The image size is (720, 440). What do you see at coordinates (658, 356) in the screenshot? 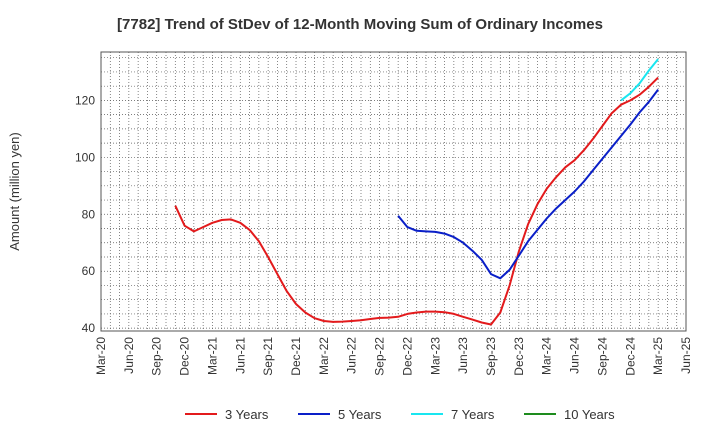
I see `x-tick-label: Mar-25` at bounding box center [658, 356].